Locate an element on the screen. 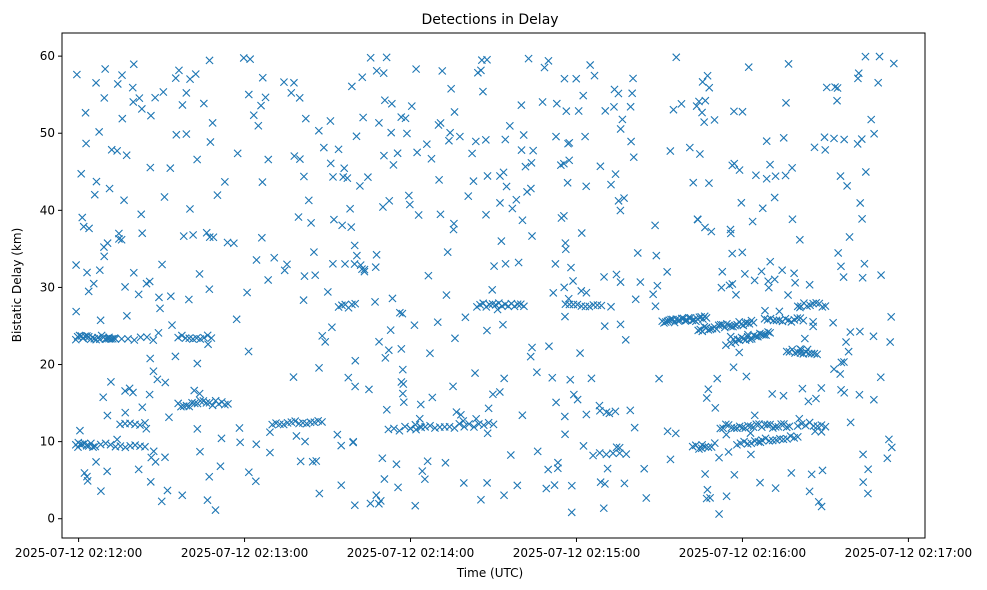 This screenshot has height=590, width=987. x-axis-label: Time (UTC) is located at coordinates (489, 573).